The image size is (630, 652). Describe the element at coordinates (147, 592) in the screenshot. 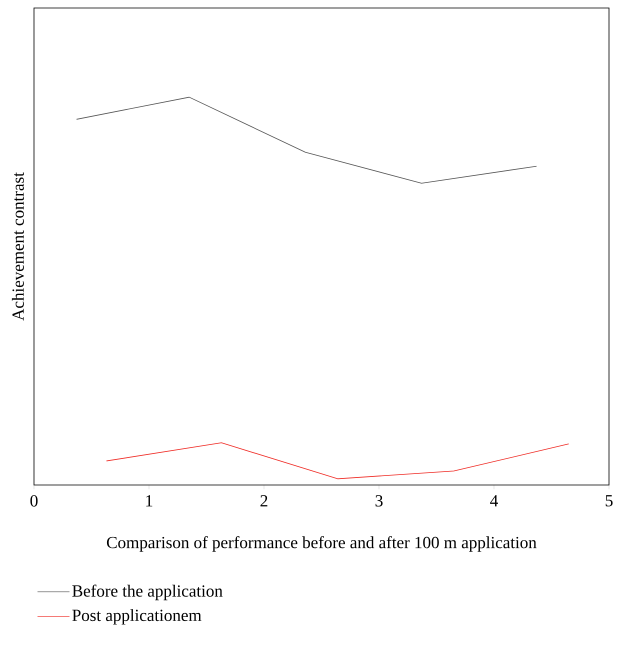

I see `legend-label: Before the application` at that location.